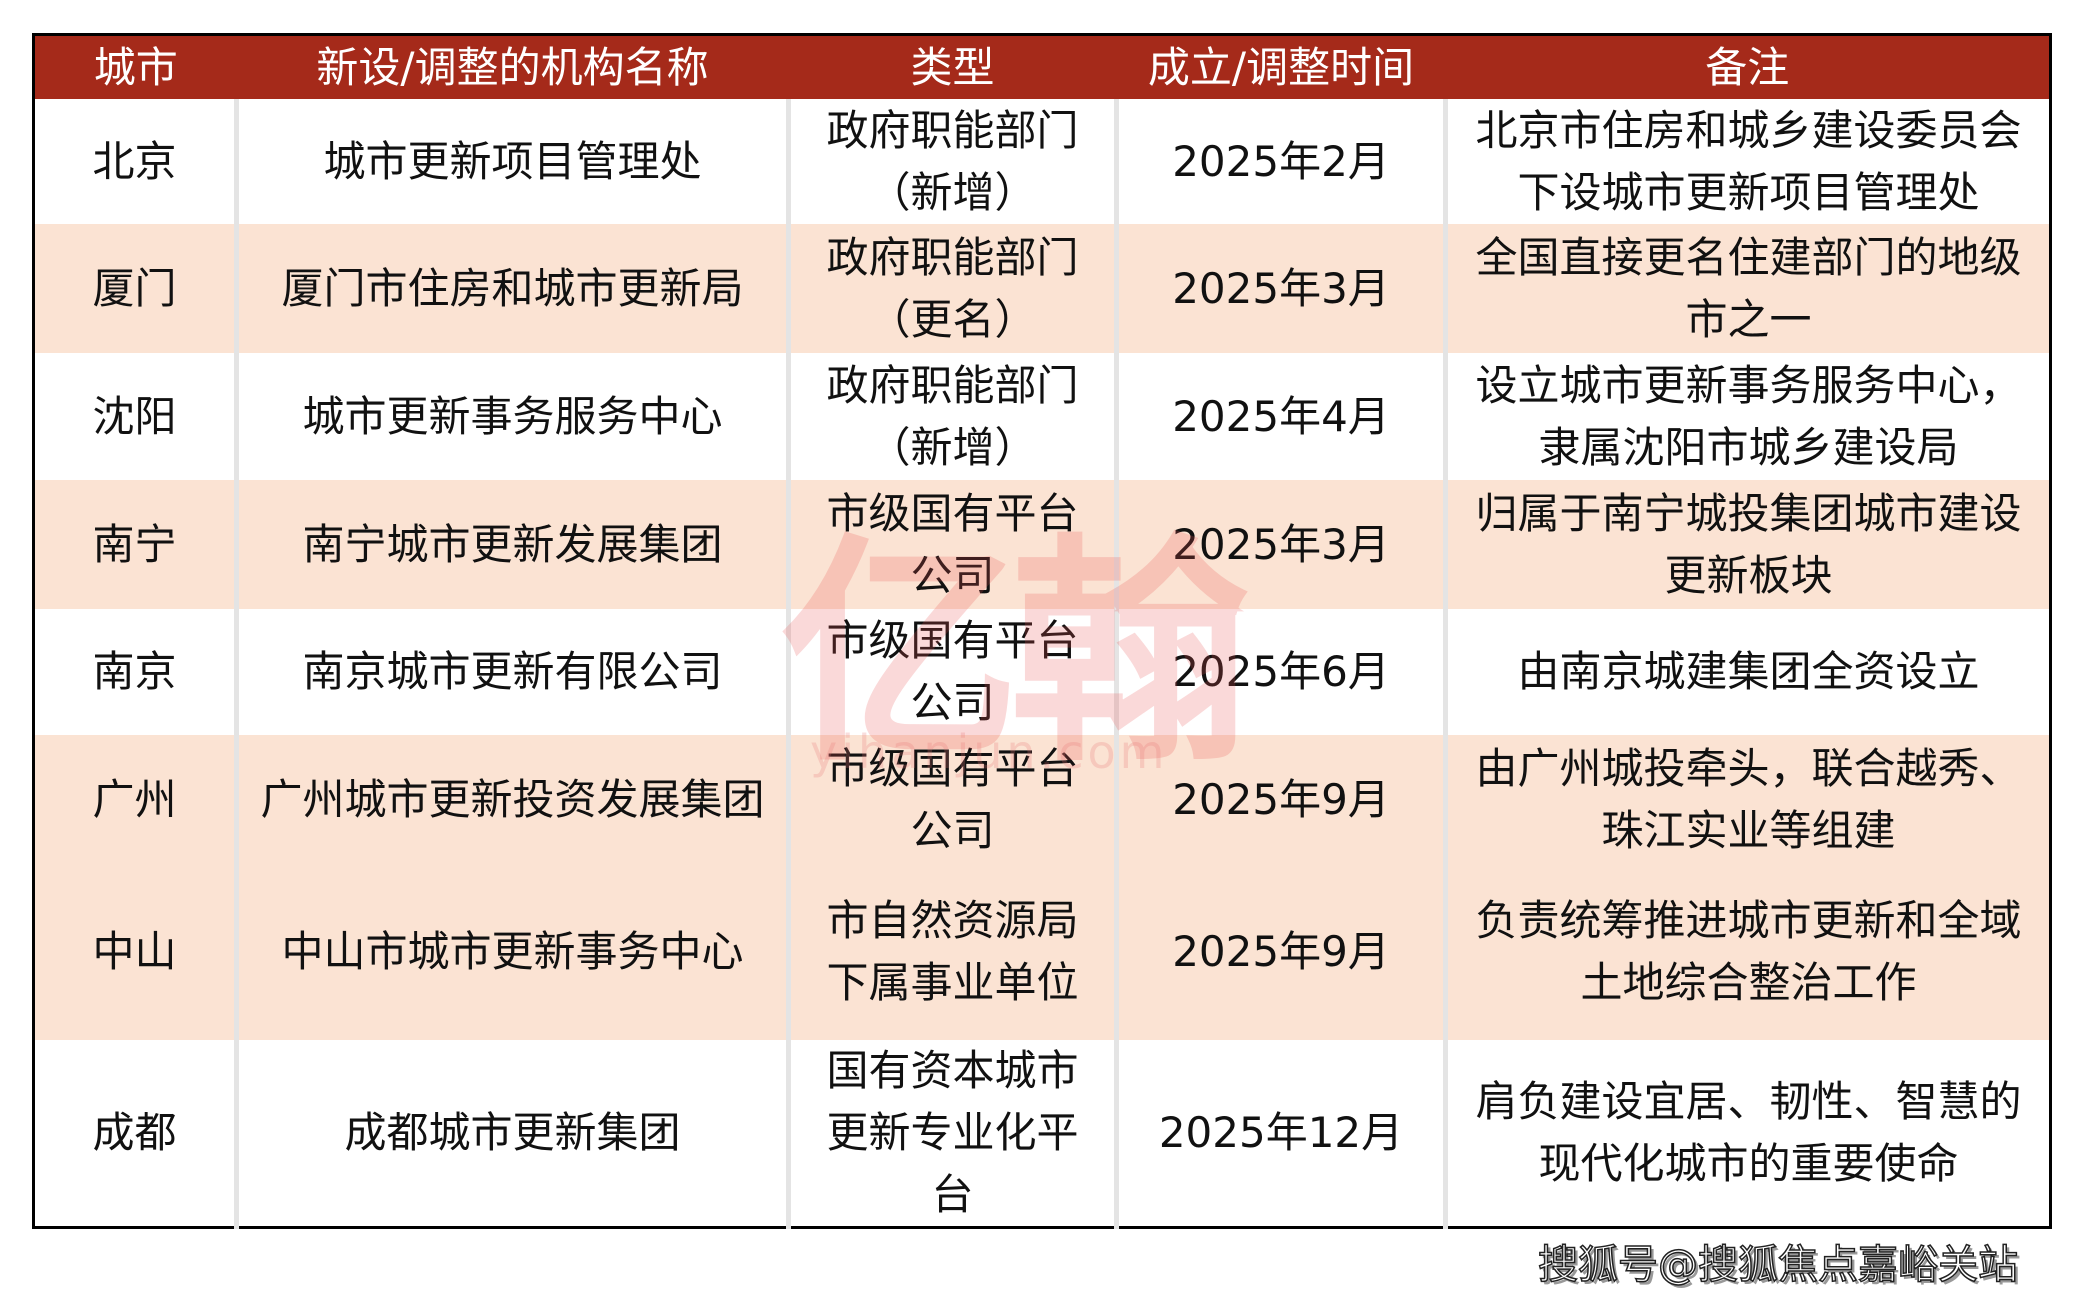 The image size is (2080, 1302). What do you see at coordinates (952, 920) in the screenshot?
I see `cell-type-line: 市自然资源局` at bounding box center [952, 920].